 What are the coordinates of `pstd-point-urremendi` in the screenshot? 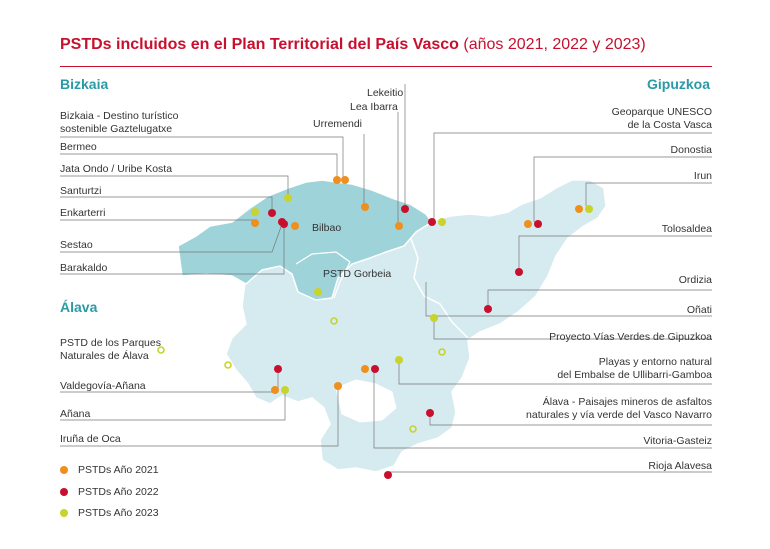 It's located at (365, 207).